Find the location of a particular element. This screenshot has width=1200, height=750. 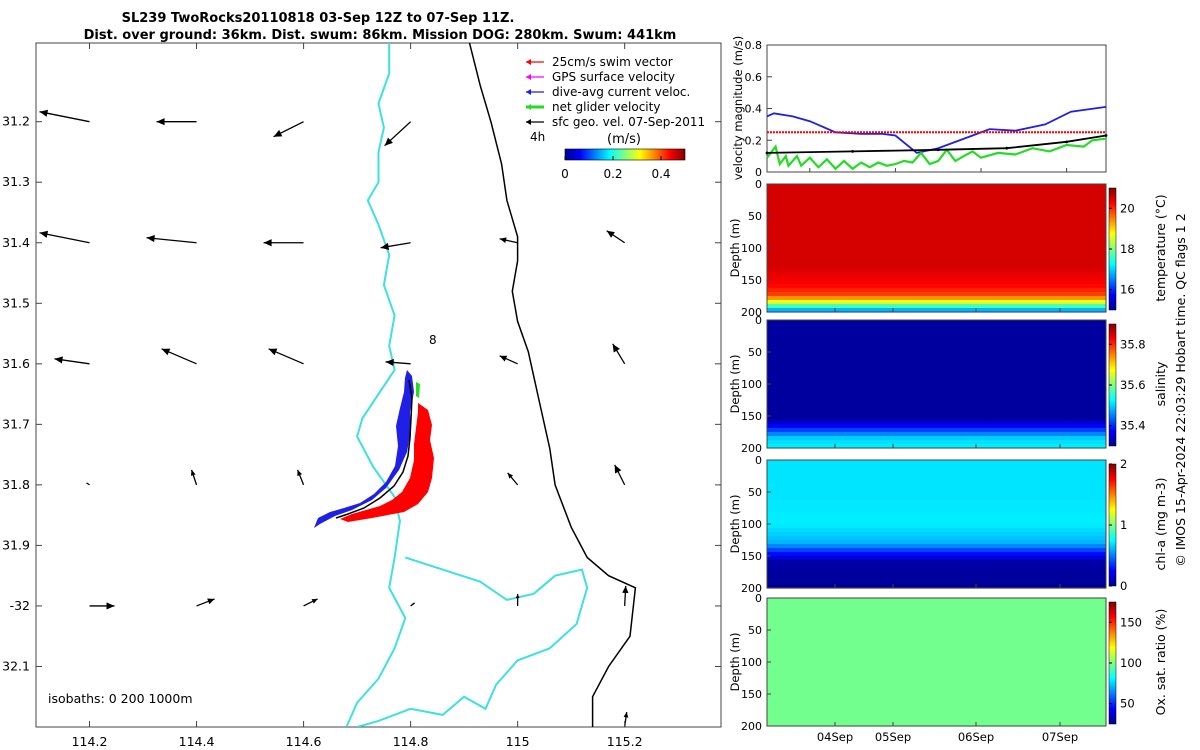

legend-item: dive-avg current veloc. is located at coordinates (608, 92).